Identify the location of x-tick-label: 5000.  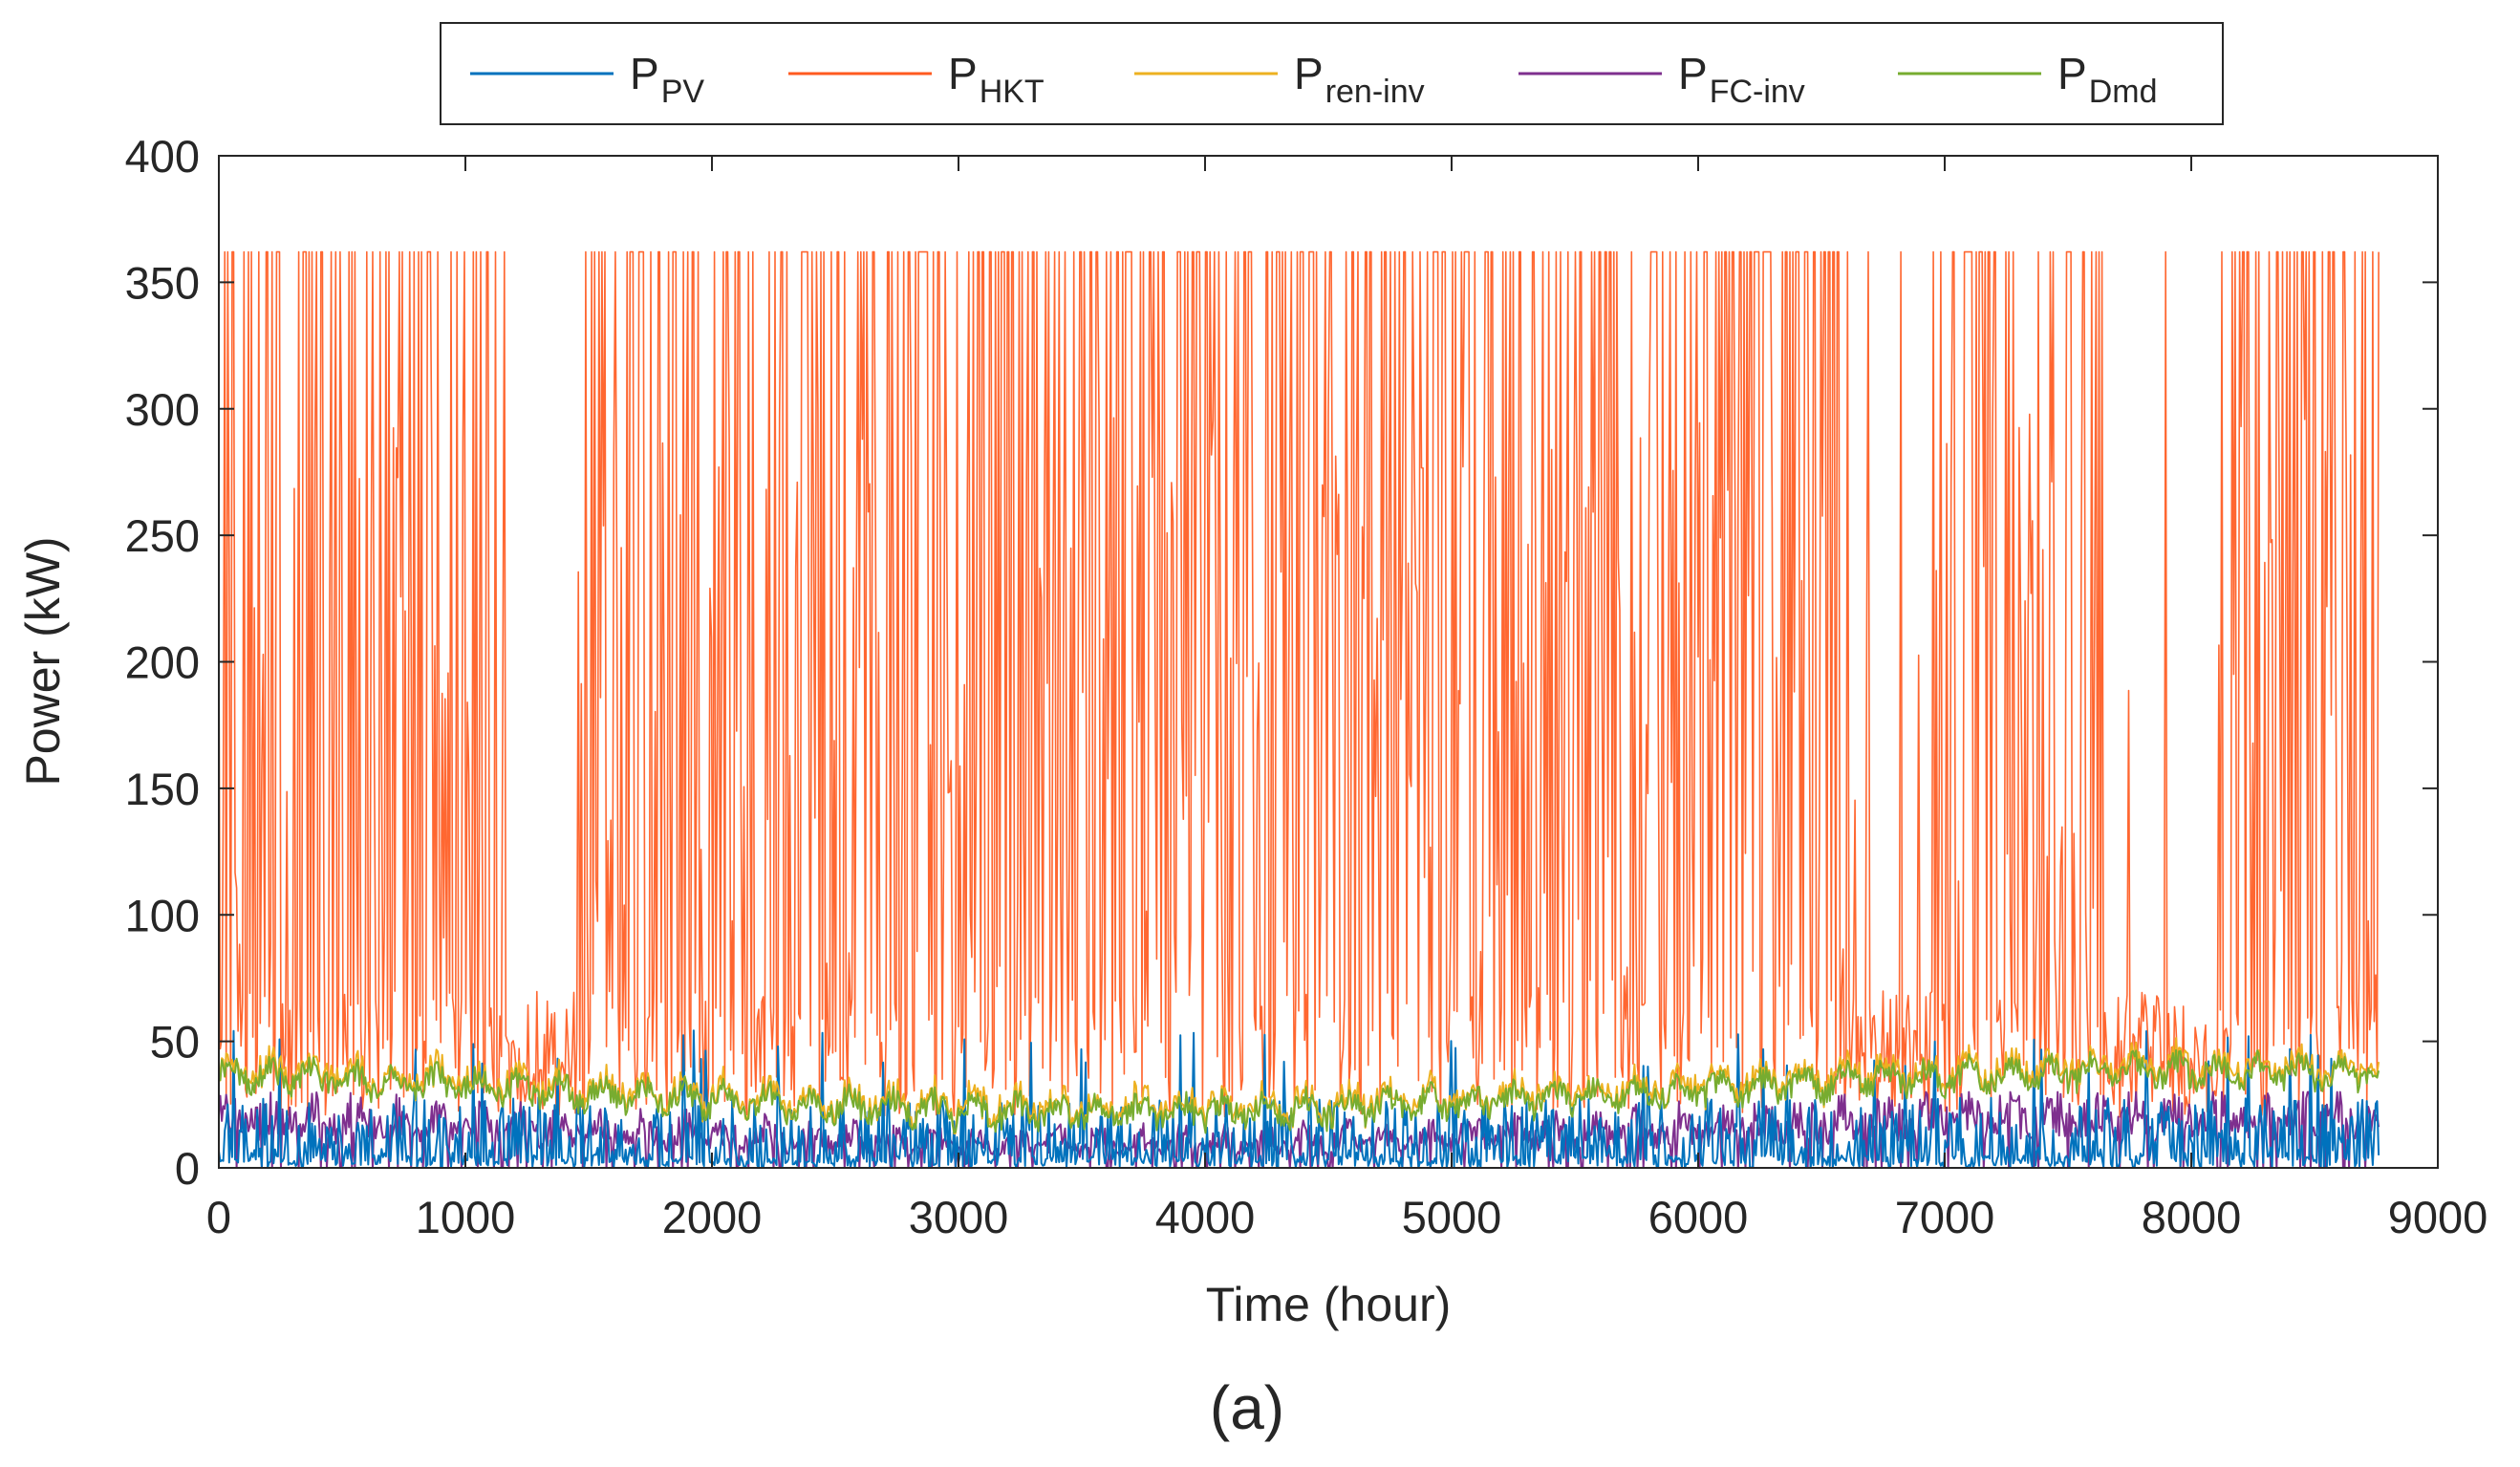
(1452, 1217).